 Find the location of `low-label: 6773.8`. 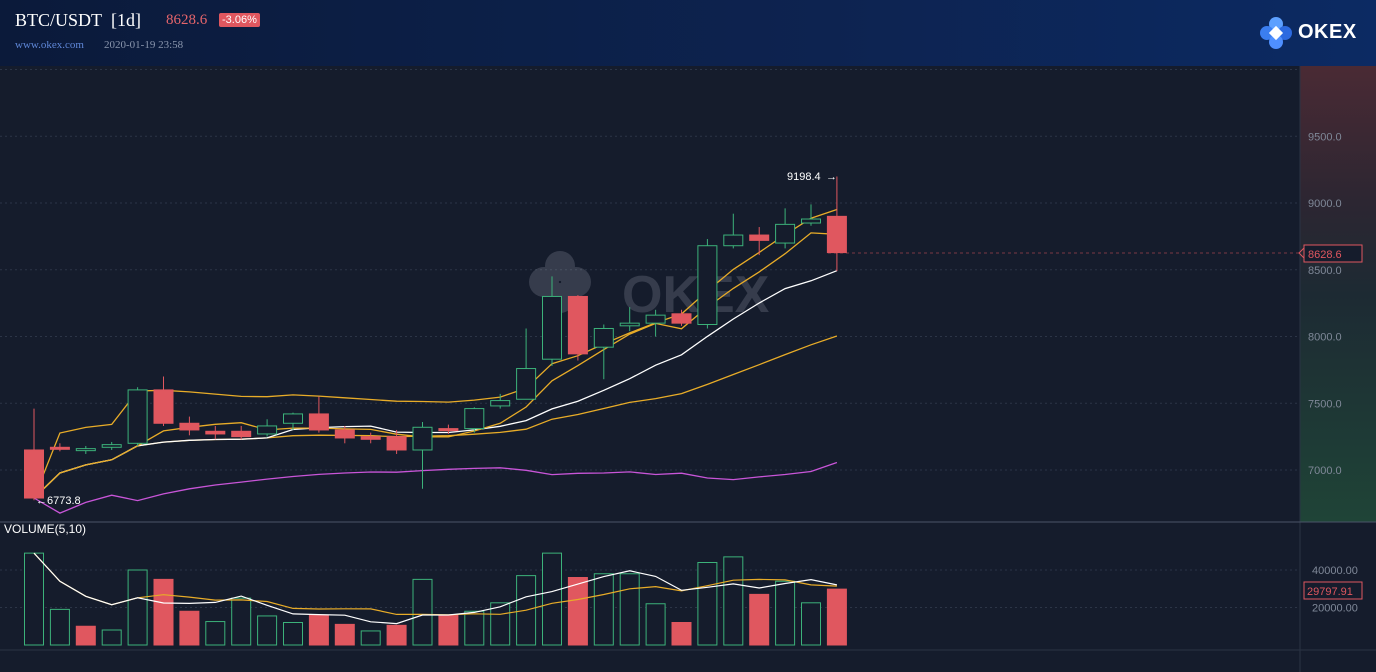

low-label: 6773.8 is located at coordinates (64, 501).